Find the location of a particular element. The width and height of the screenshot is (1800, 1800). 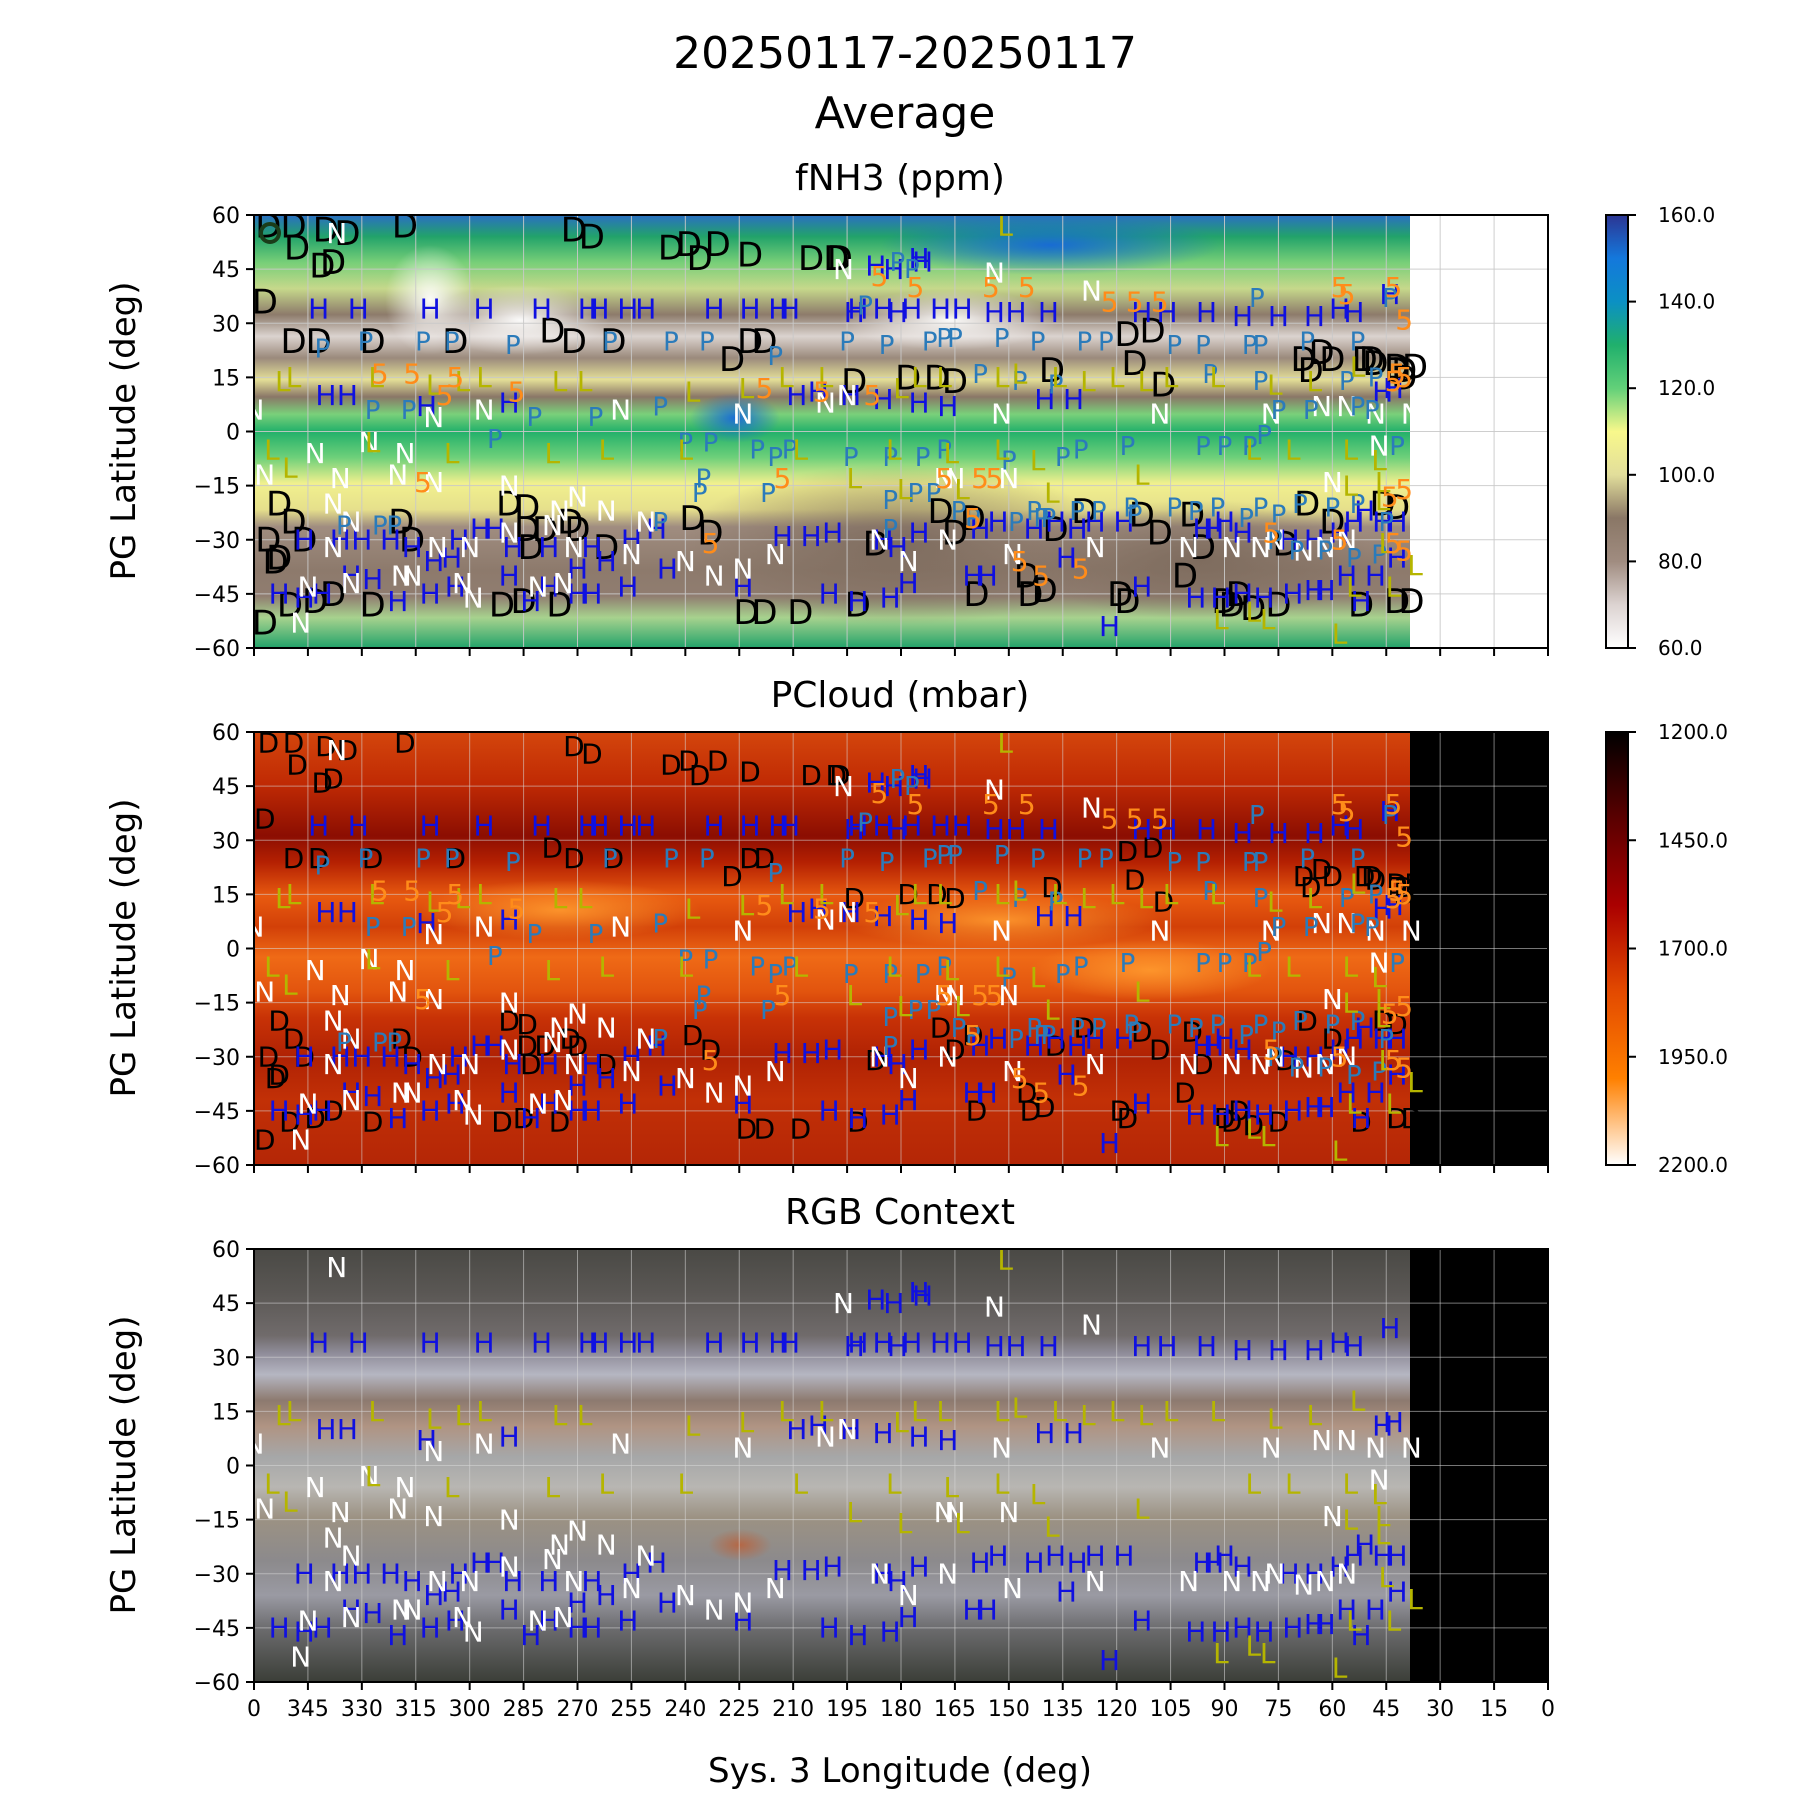

xtick-label: 330 is located at coordinates (362, 1709).